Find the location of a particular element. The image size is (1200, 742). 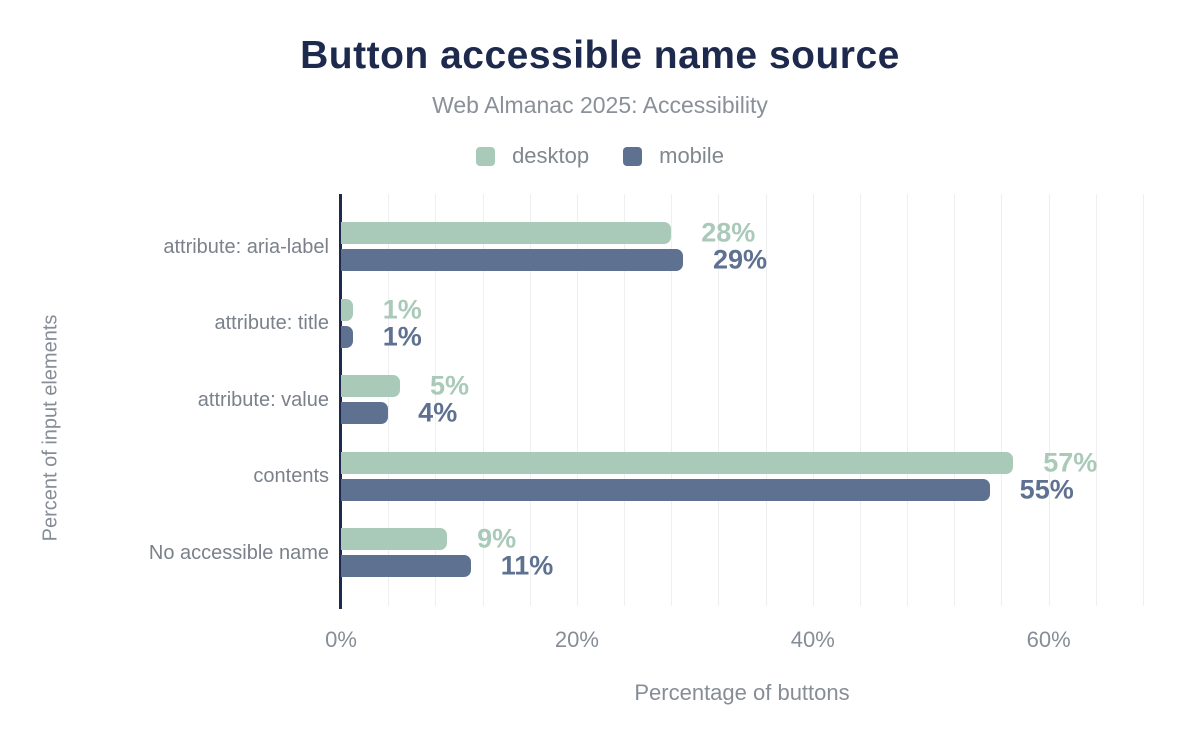

legend-item-desktop: desktop is located at coordinates (532, 156).